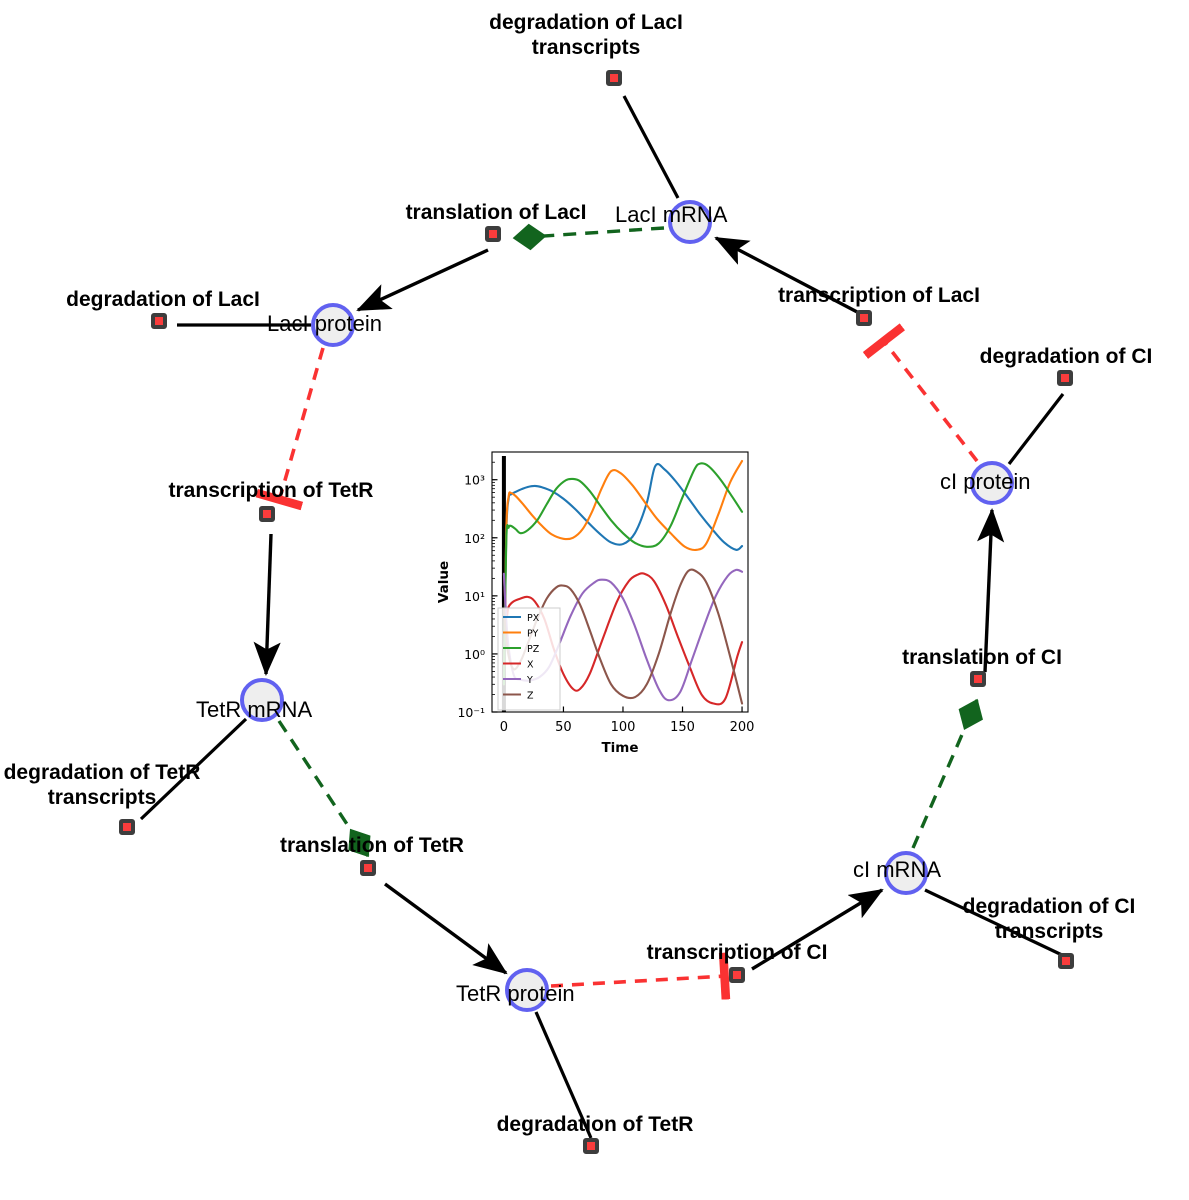 This screenshot has height=1200, width=1189. Describe the element at coordinates (474, 538) in the screenshot. I see `y-tick-label: 10²` at that location.